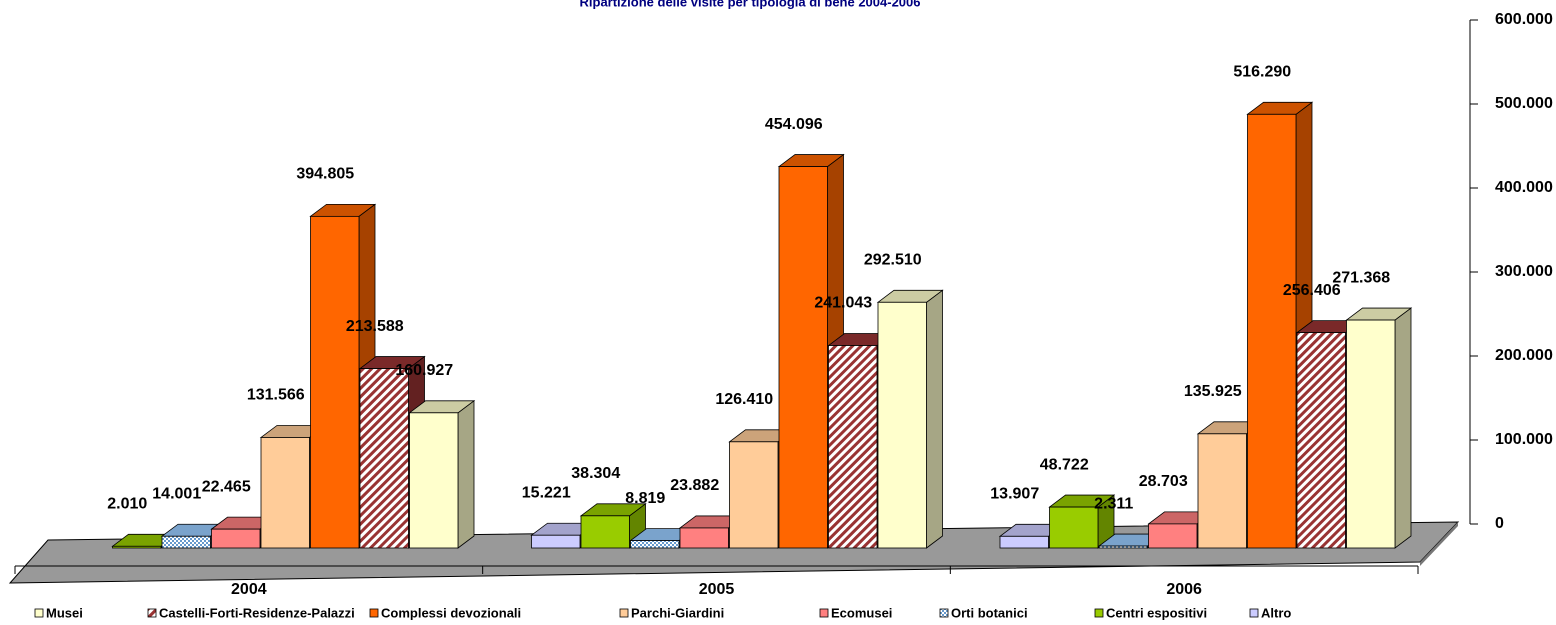  Describe the element at coordinates (1014, 494) in the screenshot. I see `data-label: 13.907` at that location.